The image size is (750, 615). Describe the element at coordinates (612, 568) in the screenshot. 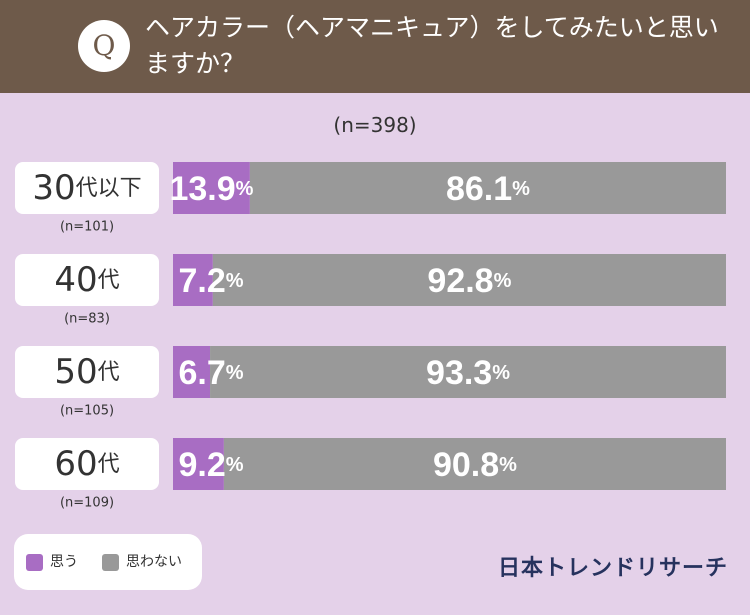

I see `brand-logo: 日本トレンドリサーチ` at that location.